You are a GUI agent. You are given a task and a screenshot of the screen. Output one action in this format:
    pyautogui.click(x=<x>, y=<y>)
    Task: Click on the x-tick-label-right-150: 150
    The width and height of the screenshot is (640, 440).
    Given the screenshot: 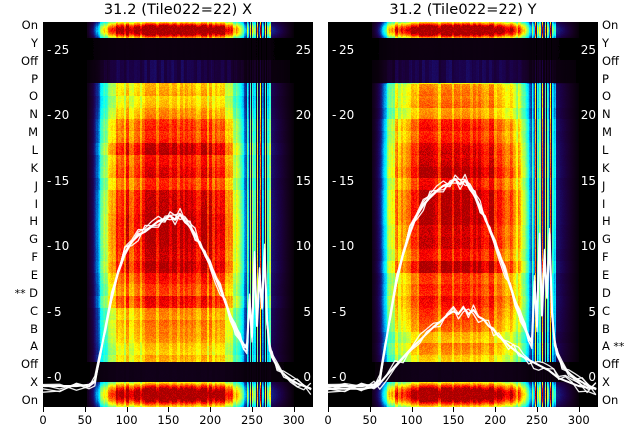 What is the action you would take?
    pyautogui.click(x=453, y=420)
    